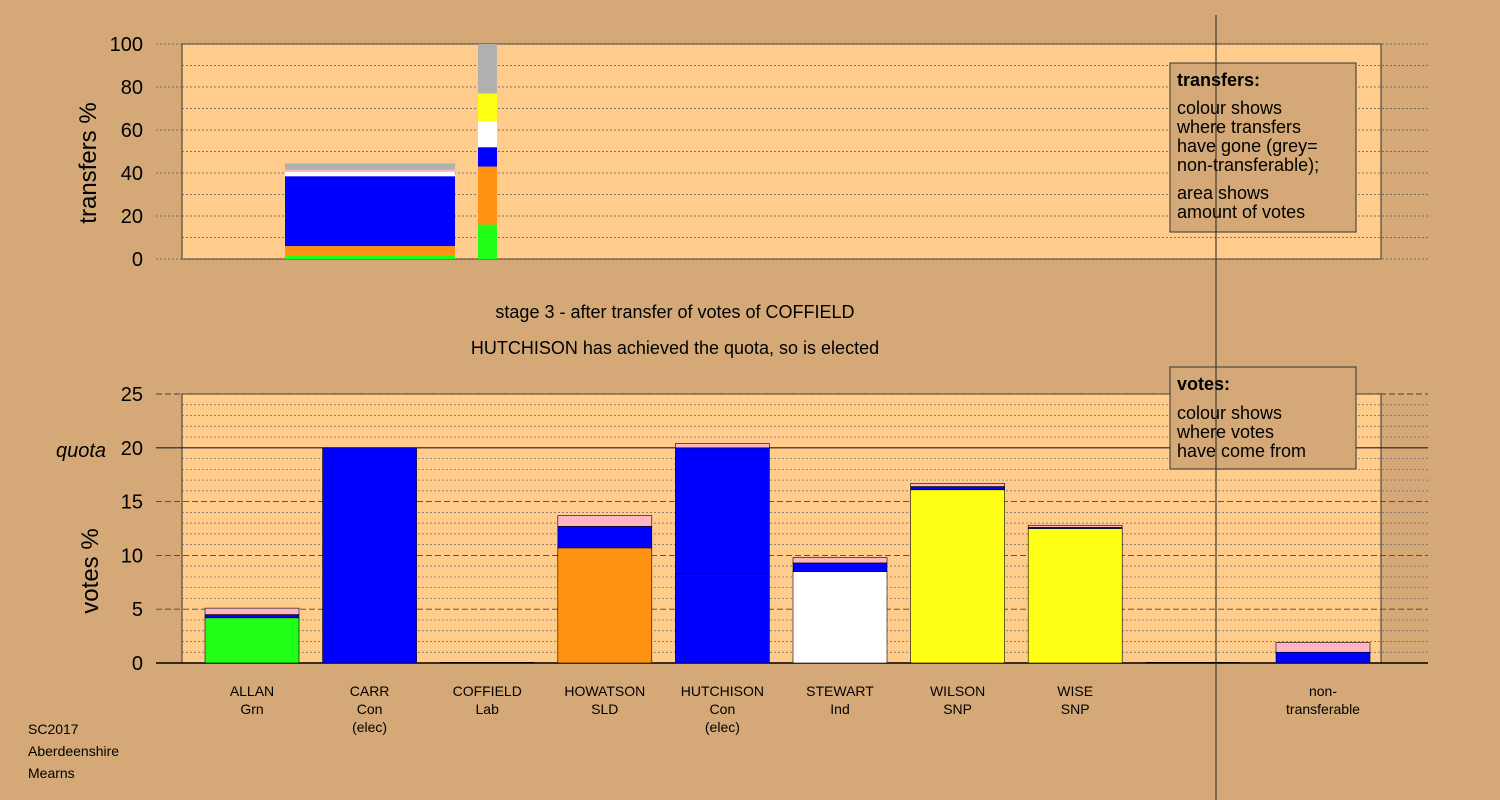 This screenshot has width=1500, height=800. Describe the element at coordinates (488, 709) in the screenshot. I see `candidate-label: Lab` at that location.